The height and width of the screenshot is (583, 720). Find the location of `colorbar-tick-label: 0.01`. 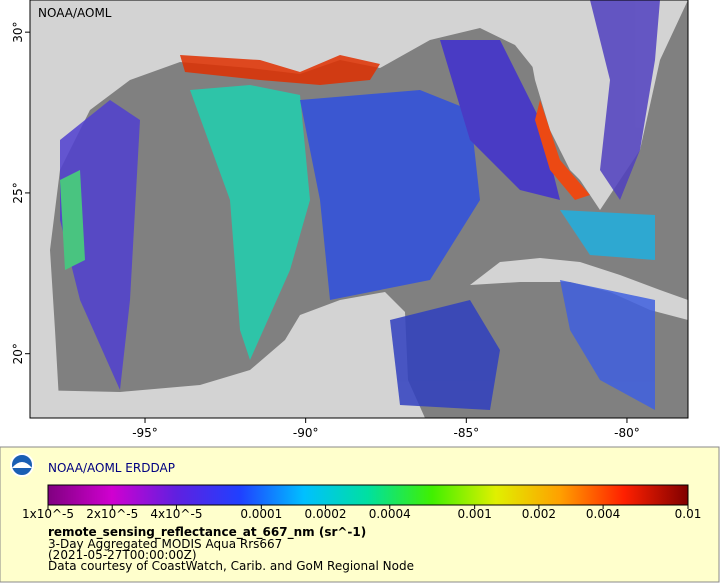

colorbar-tick-label: 0.01 is located at coordinates (688, 514).